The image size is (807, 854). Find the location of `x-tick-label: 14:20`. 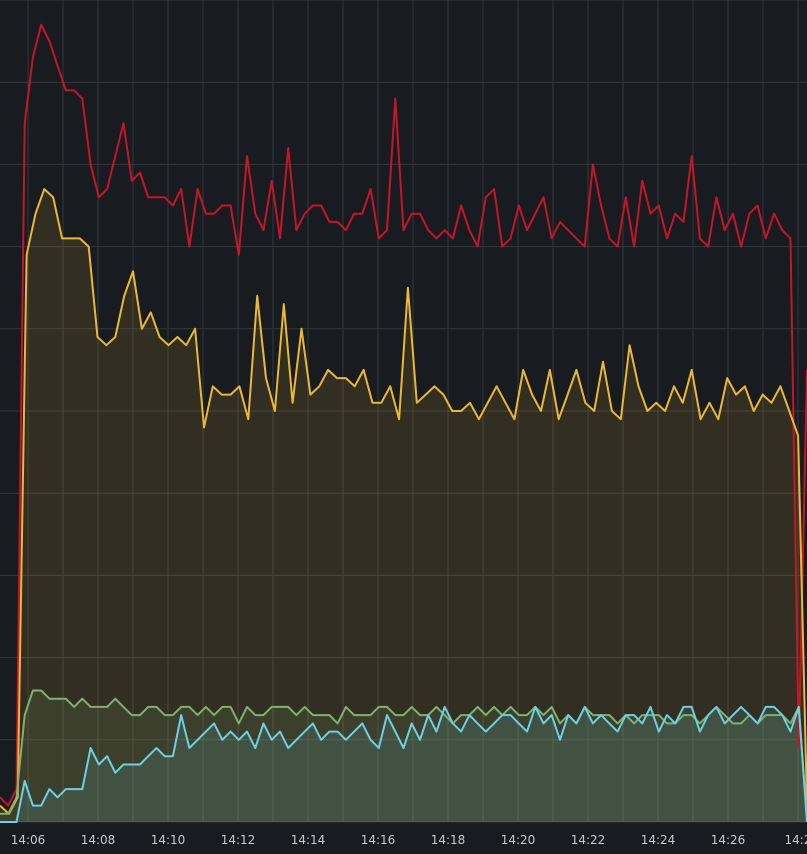

x-tick-label: 14:20 is located at coordinates (518, 840).